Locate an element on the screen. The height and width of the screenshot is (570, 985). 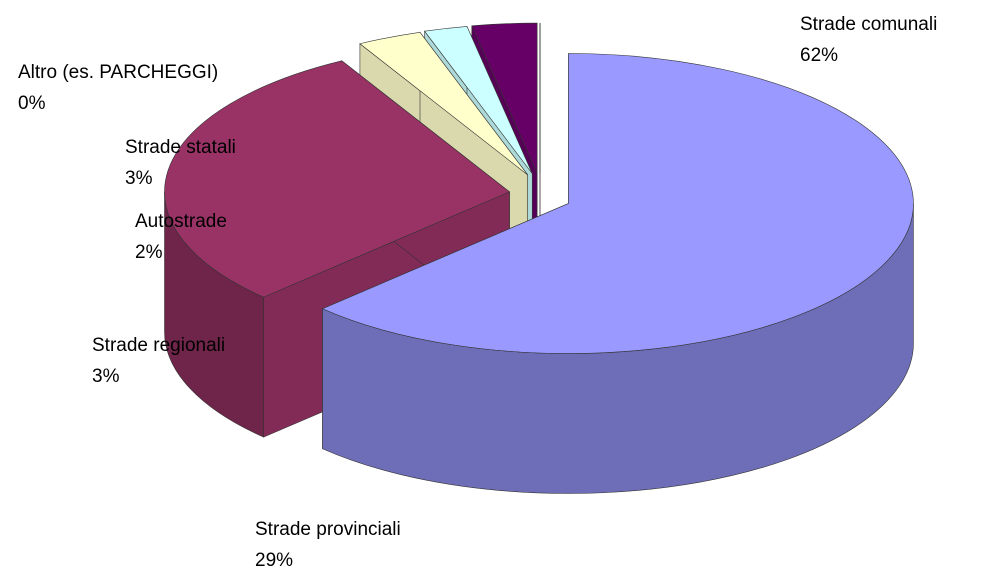
slice-value-label: 62% is located at coordinates (819, 55).